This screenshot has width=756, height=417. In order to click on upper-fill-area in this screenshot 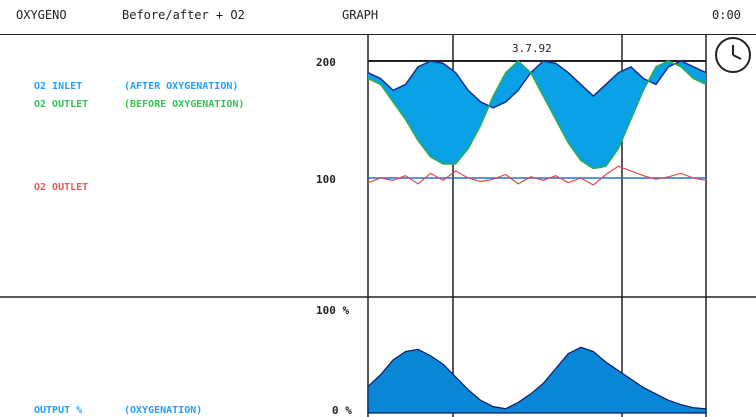, I will do `click(537, 115)`.